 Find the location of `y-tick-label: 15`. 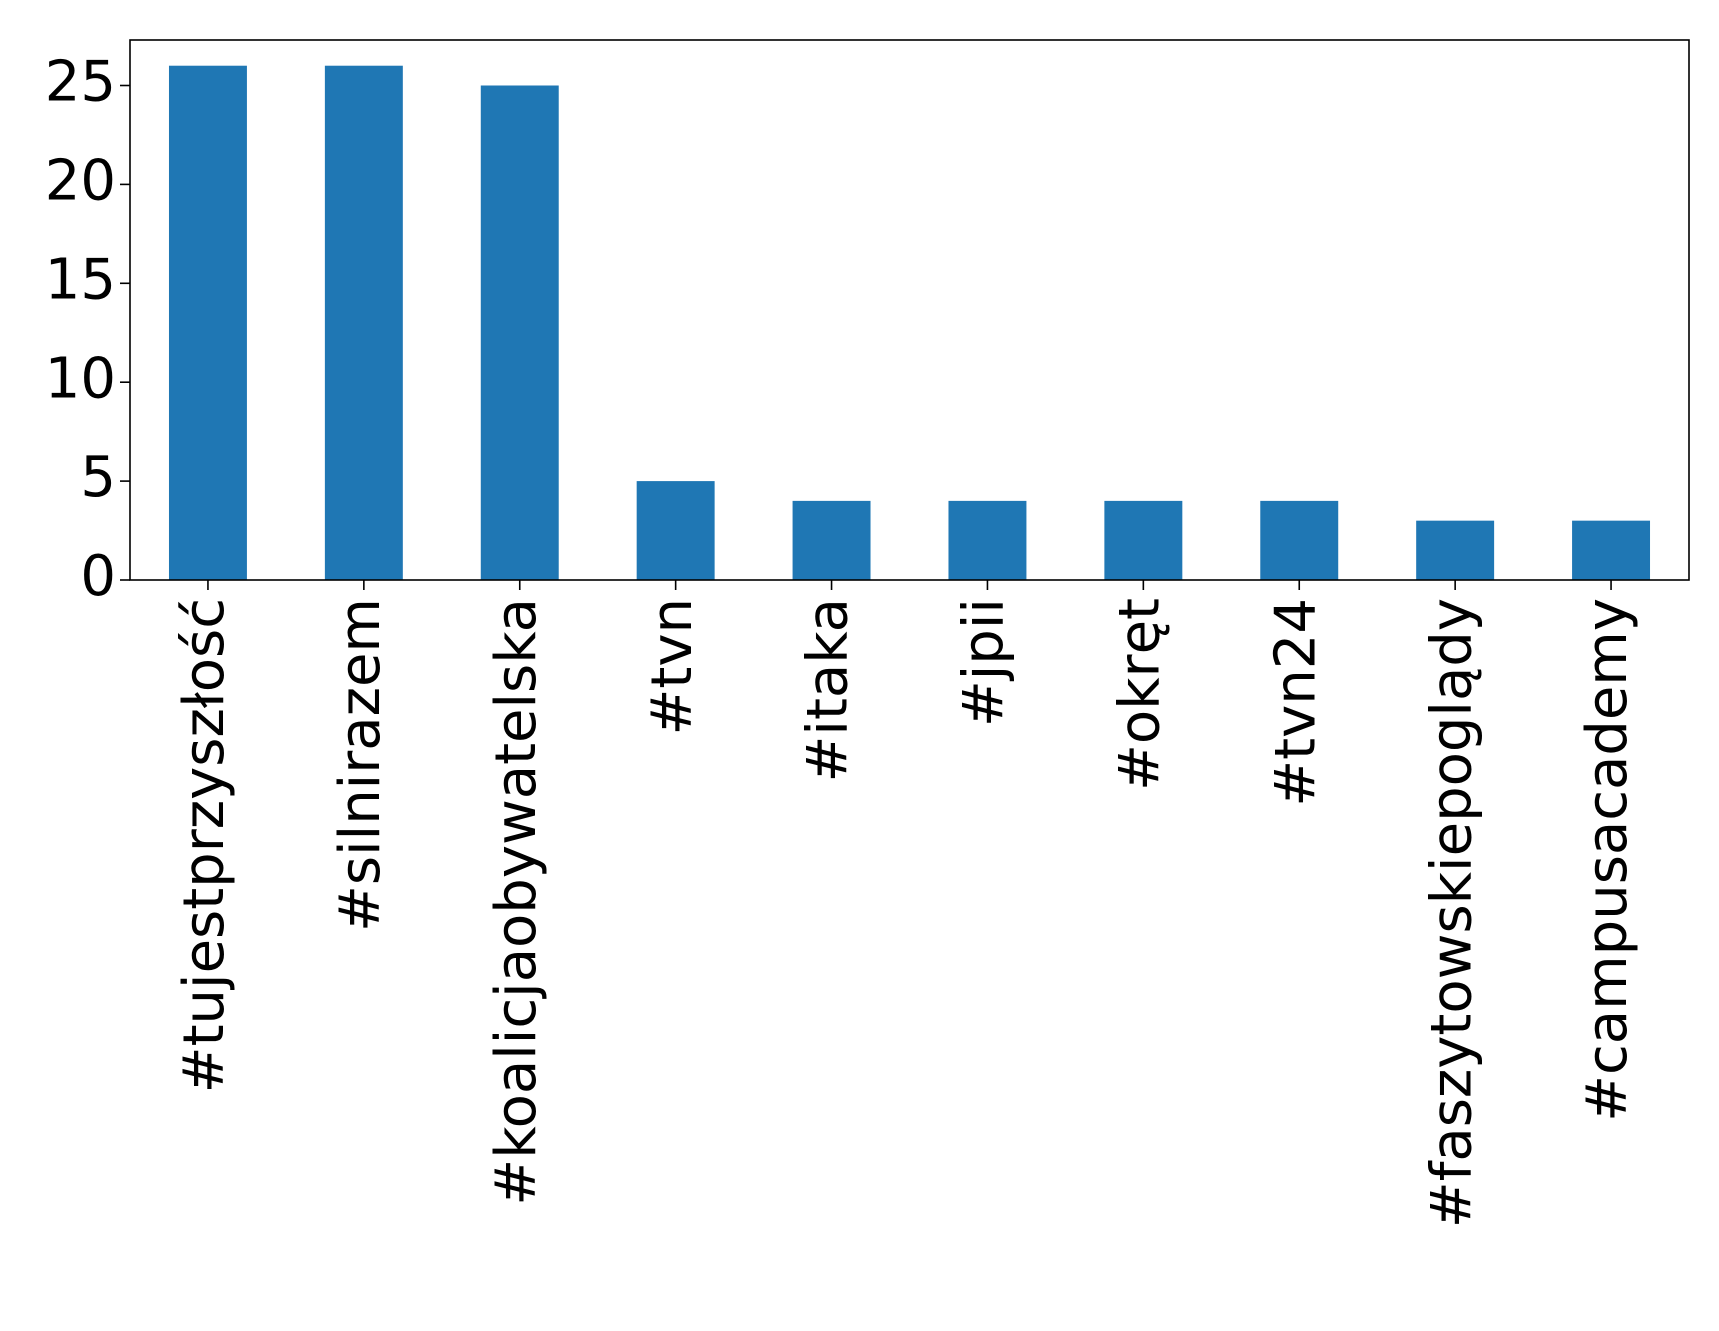

y-tick-label: 15 is located at coordinates (80, 279).